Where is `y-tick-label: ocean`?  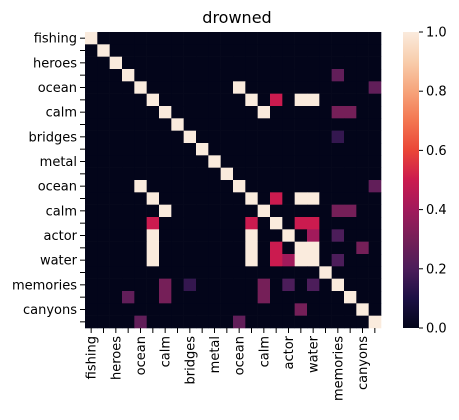
y-tick-label: ocean is located at coordinates (57, 187).